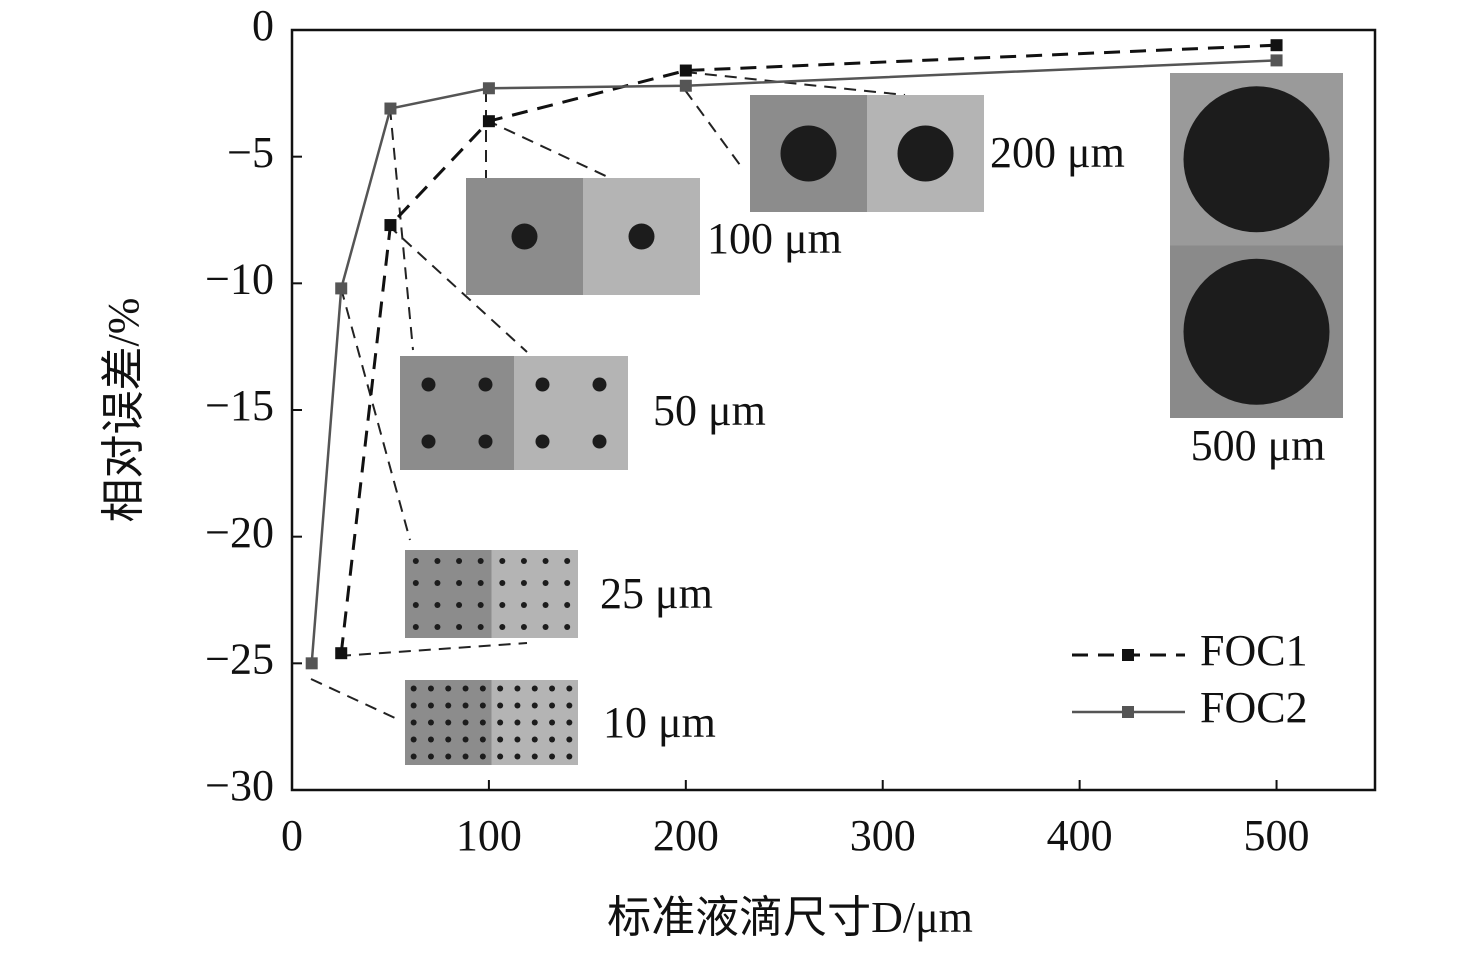  What do you see at coordinates (1277, 835) in the screenshot?
I see `x-tick-label: 500` at bounding box center [1277, 835].